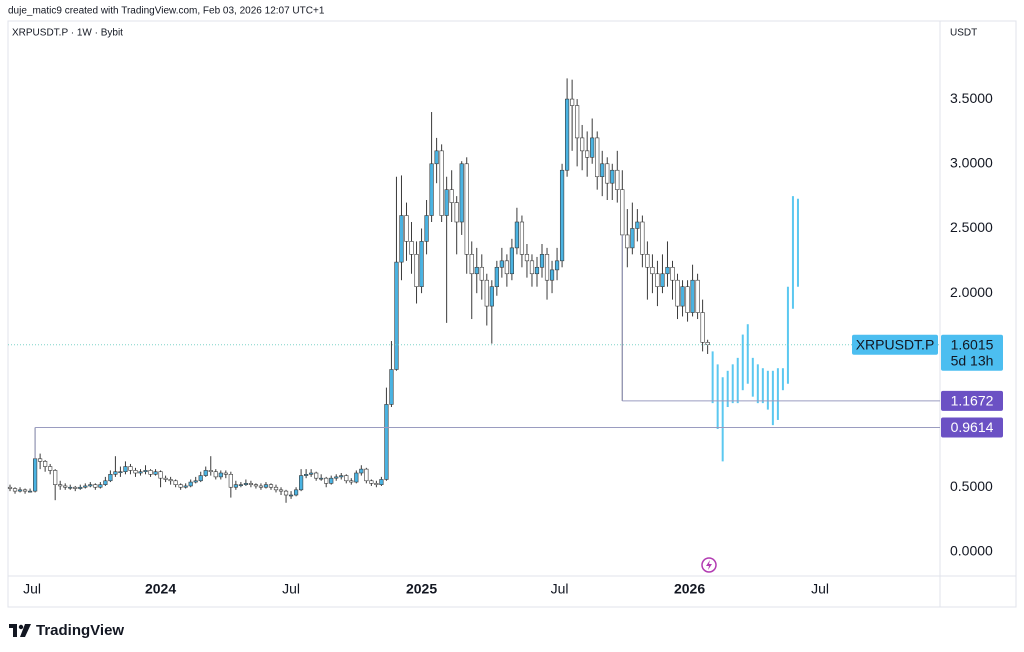 The image size is (1024, 652). Describe the element at coordinates (971, 486) in the screenshot. I see `y-tick-label: 0.5000` at that location.